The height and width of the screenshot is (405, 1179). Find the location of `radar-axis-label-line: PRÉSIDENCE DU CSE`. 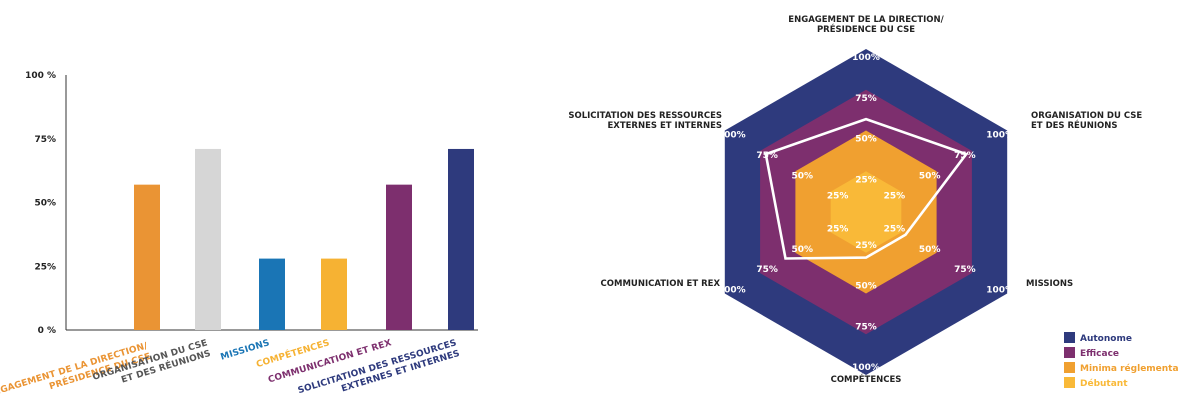

radar-axis-label-line: PRÉSIDENCE DU CSE is located at coordinates (866, 29).